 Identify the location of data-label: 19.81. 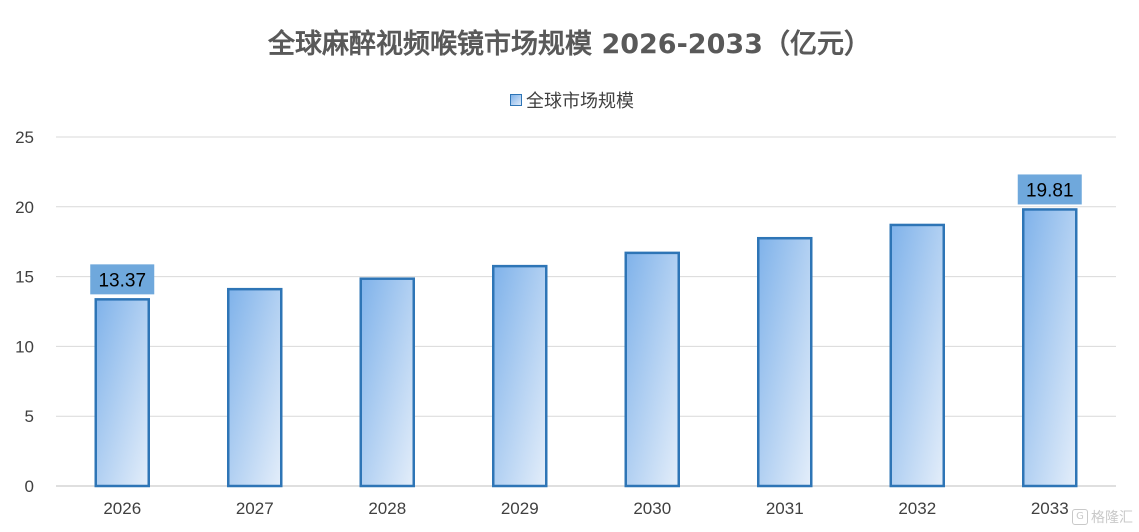
(1049, 189).